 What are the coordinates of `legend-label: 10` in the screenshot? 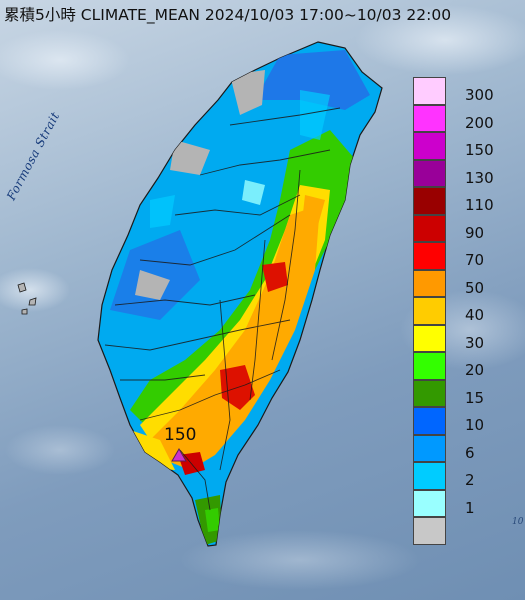 It's located at (475, 425).